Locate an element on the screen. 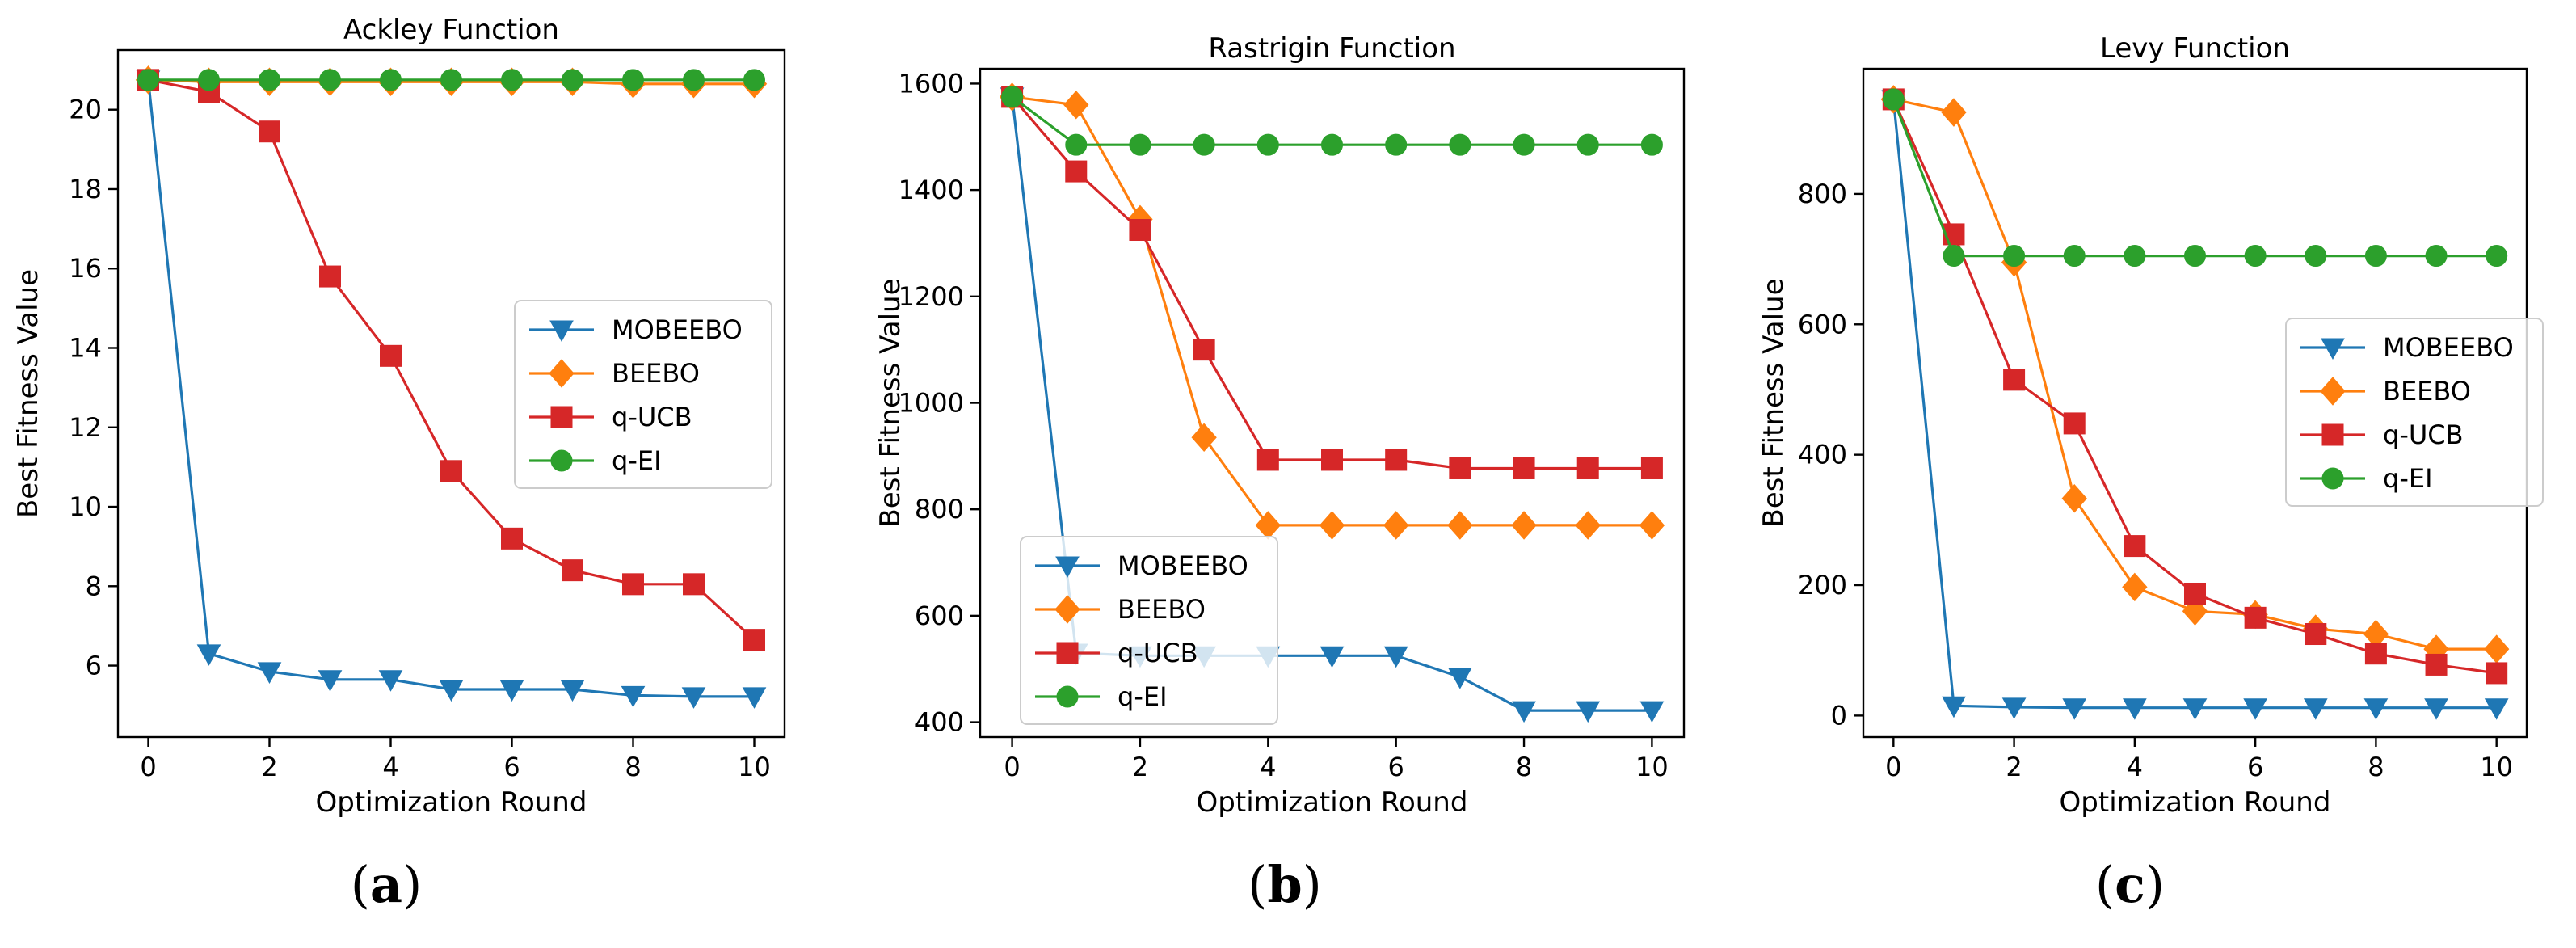 Image resolution: width=2576 pixels, height=948 pixels. y-tick-label: 1200 is located at coordinates (931, 296).